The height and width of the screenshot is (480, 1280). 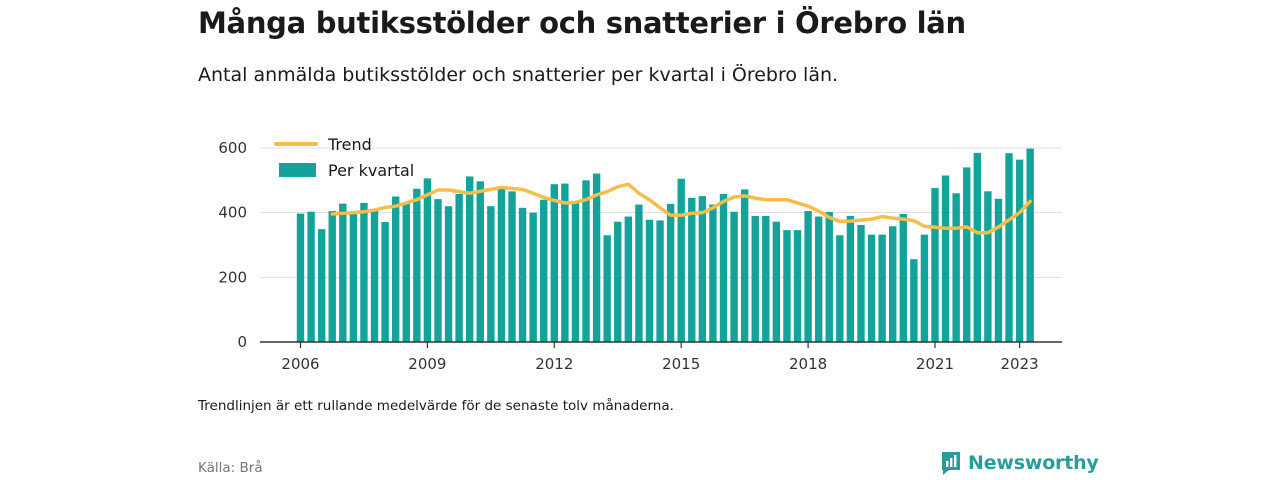 What do you see at coordinates (951, 463) in the screenshot?
I see `newsworthy-logo-icon` at bounding box center [951, 463].